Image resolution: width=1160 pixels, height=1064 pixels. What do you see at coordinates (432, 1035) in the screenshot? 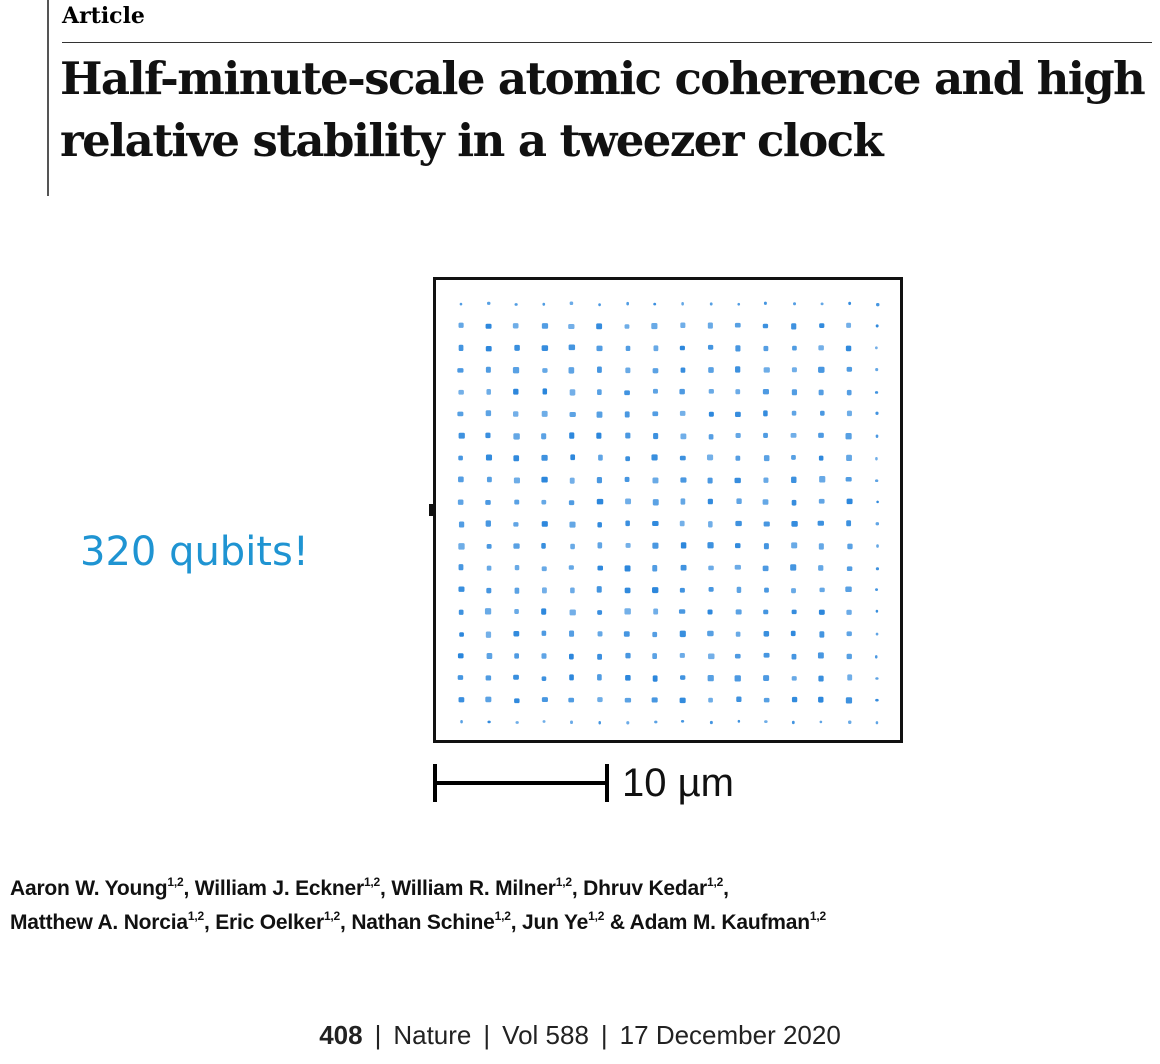
I see `journal-name: Nature` at bounding box center [432, 1035].